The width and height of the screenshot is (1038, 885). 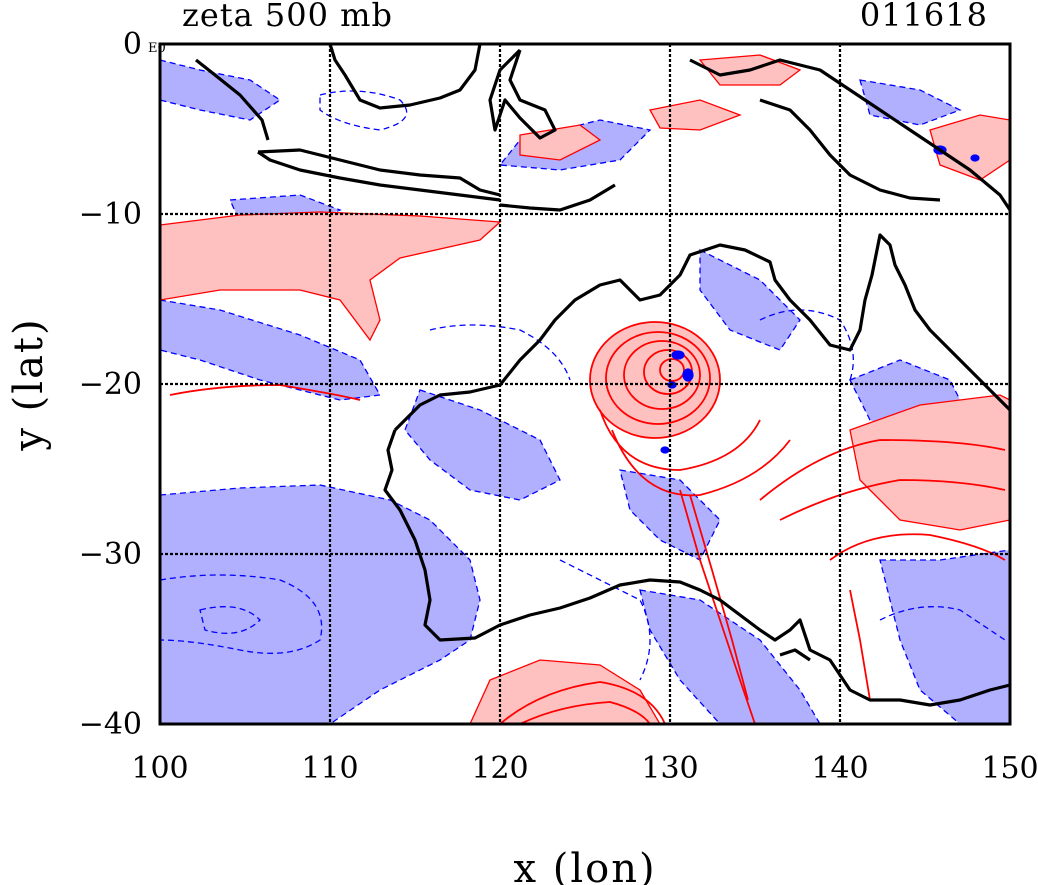 I want to click on y-tick-label: −10, so click(x=110, y=214).